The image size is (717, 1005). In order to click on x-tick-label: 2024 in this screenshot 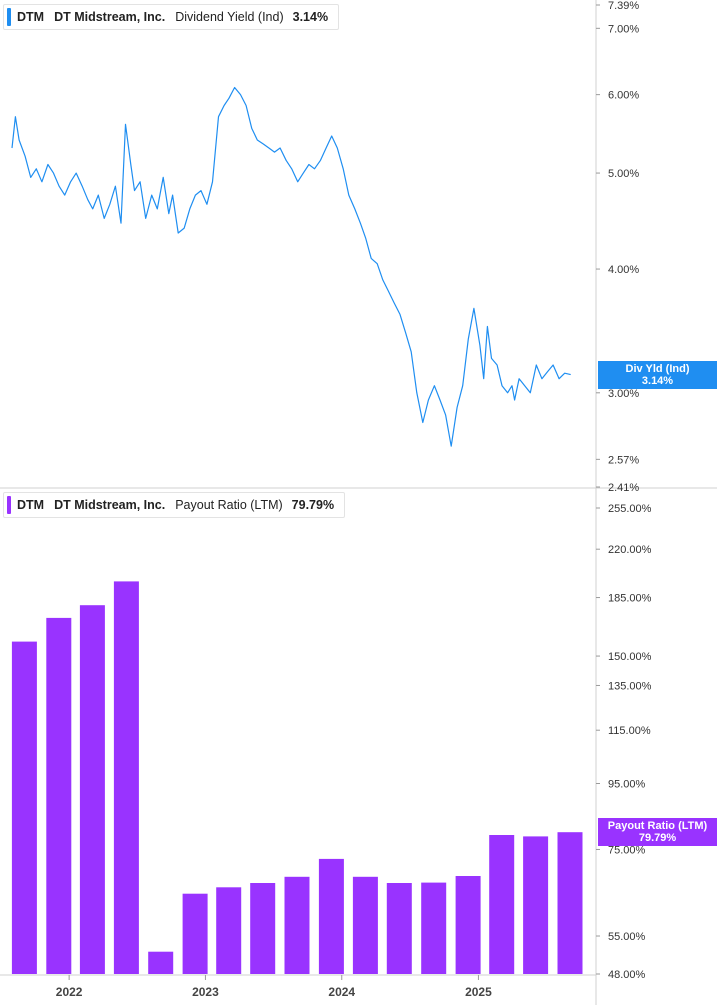, I will do `click(341, 992)`.